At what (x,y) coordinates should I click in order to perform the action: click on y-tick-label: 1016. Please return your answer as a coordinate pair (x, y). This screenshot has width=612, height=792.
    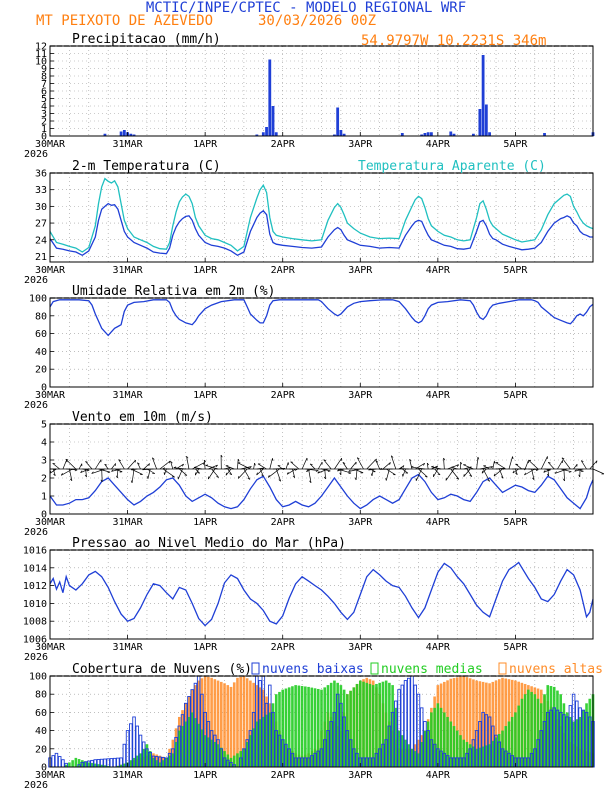
    Looking at the image, I should click on (35, 551).